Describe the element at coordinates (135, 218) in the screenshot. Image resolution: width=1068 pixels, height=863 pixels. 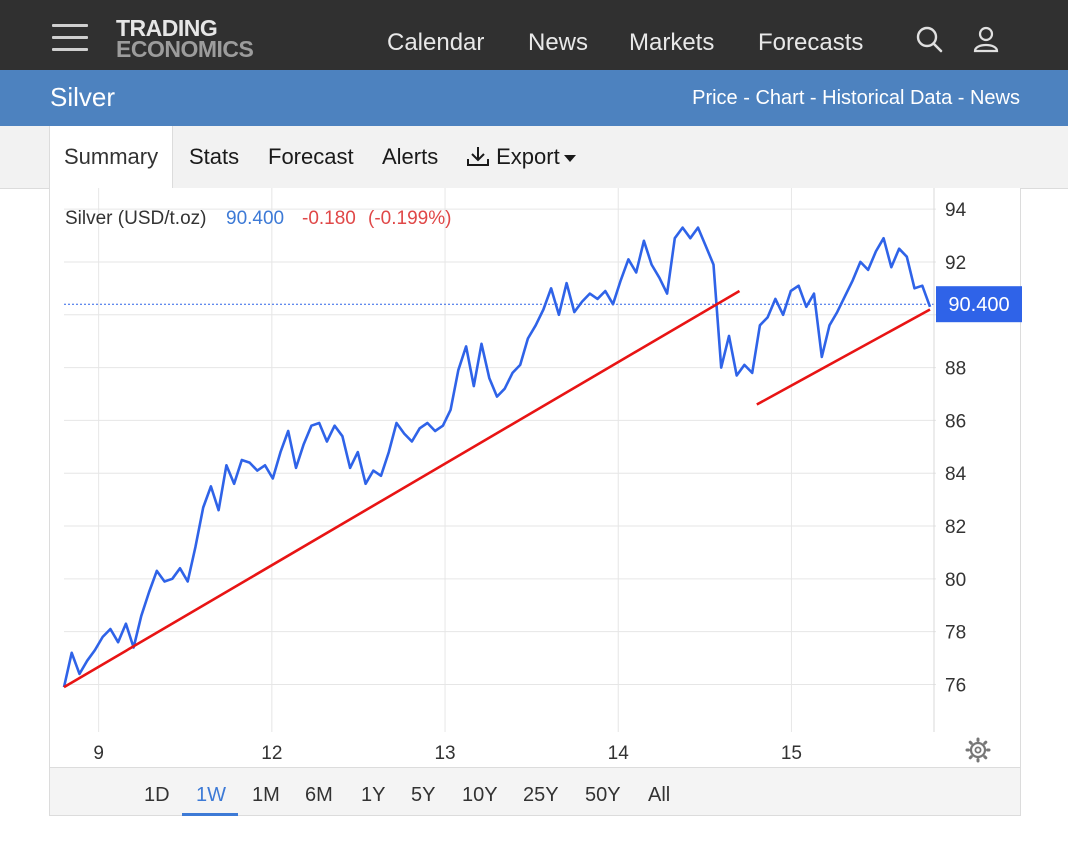
I see `quote-label: Silver (USD/t.oz)` at that location.